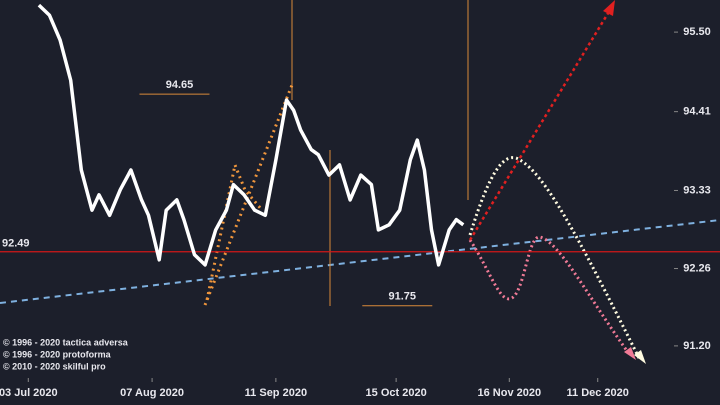 Image resolution: width=720 pixels, height=405 pixels. Describe the element at coordinates (54, 366) in the screenshot. I see `copyright-note: © 2010 - 2020 skilful pro` at that location.